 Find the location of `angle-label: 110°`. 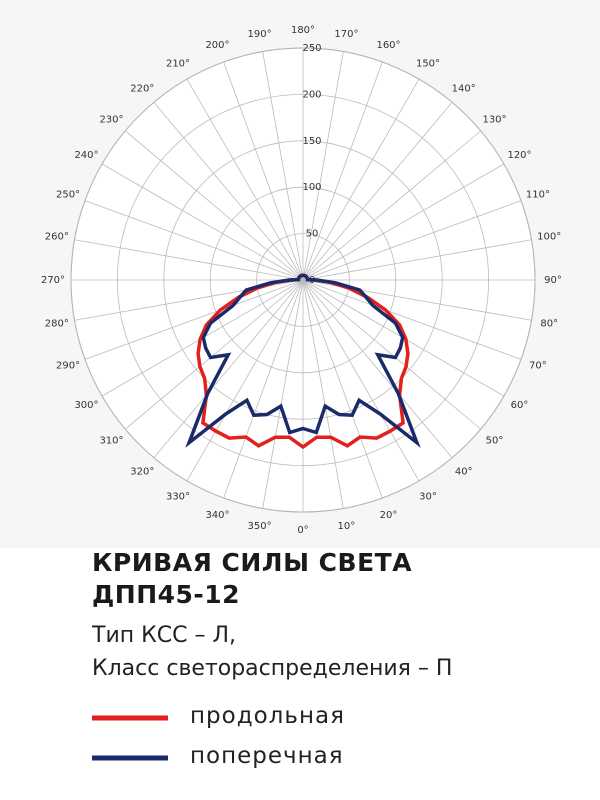

angle-label: 110° is located at coordinates (538, 194).